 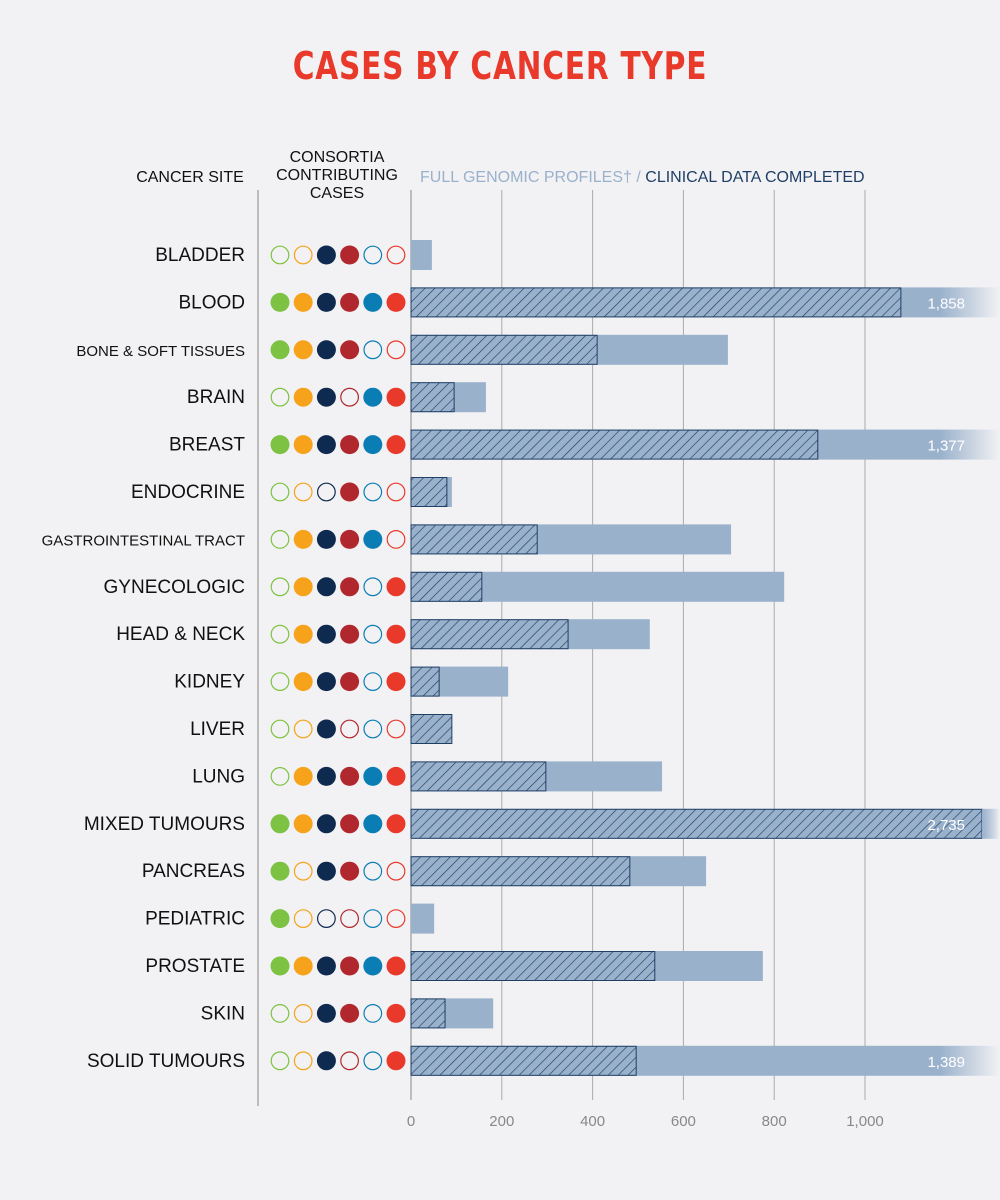 I want to click on row-skin: SKIN, so click(x=347, y=1013).